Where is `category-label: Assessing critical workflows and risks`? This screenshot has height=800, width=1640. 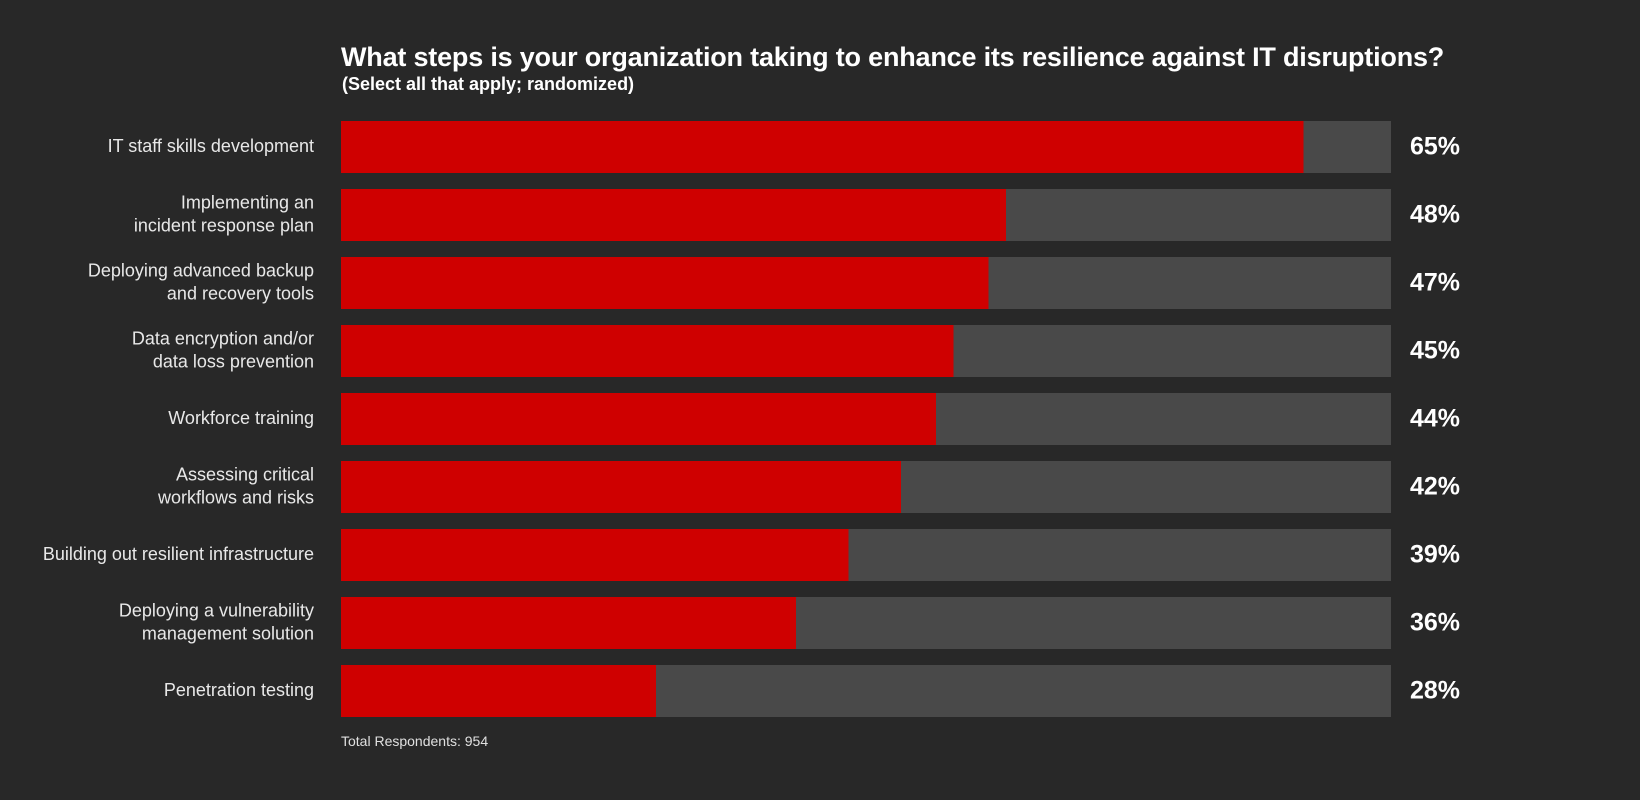 category-label: Assessing critical workflows and risks is located at coordinates (235, 485).